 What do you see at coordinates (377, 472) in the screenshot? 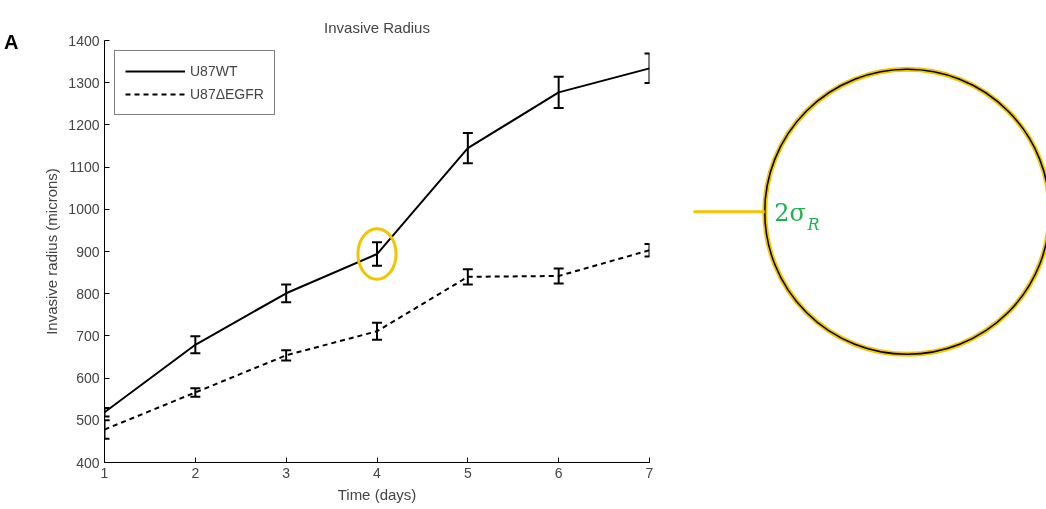
I see `x-tick-label: 4` at bounding box center [377, 472].